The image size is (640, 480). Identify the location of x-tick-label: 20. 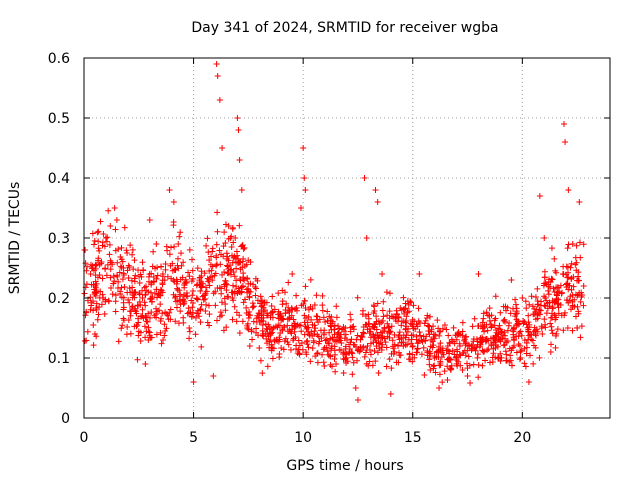
(522, 438).